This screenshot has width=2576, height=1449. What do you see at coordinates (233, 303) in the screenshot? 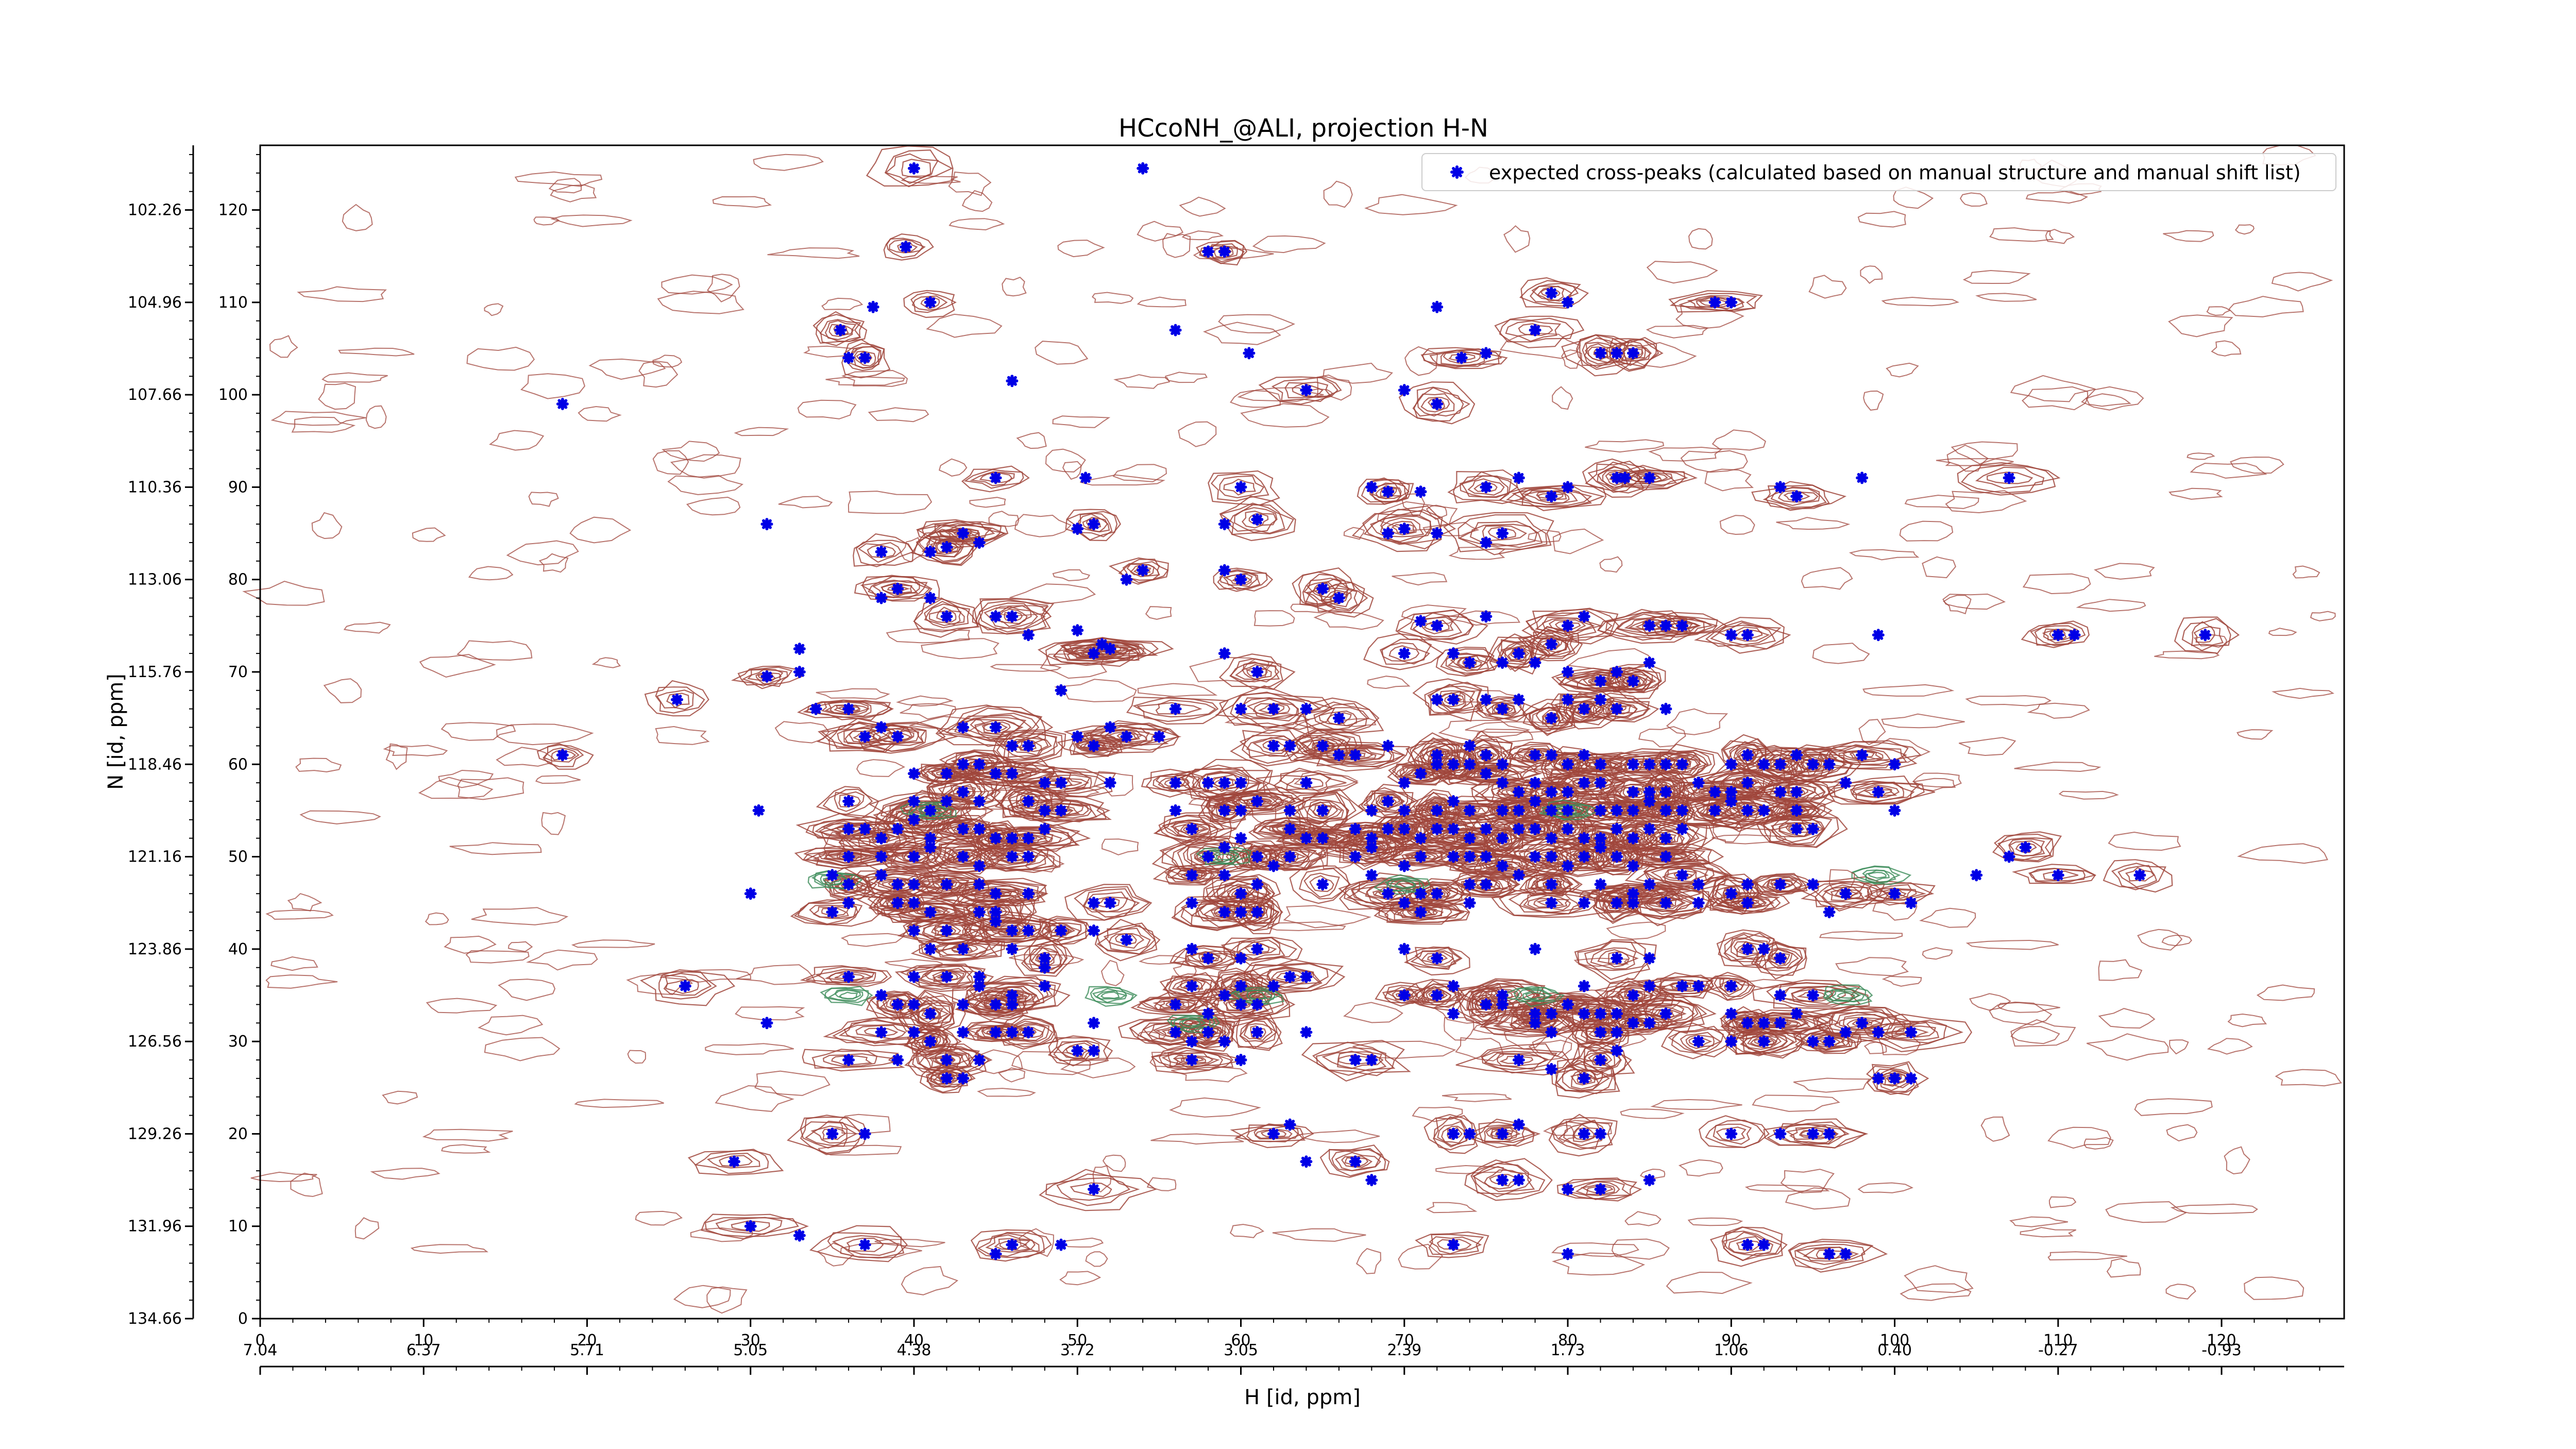
I see `y-index-tick-label: 110` at bounding box center [233, 303].